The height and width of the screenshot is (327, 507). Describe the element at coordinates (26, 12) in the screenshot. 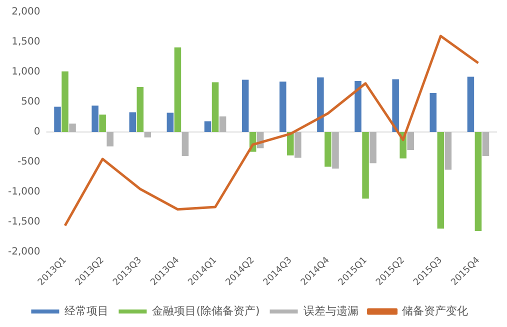

I see `y-tick-label: 2,000` at that location.